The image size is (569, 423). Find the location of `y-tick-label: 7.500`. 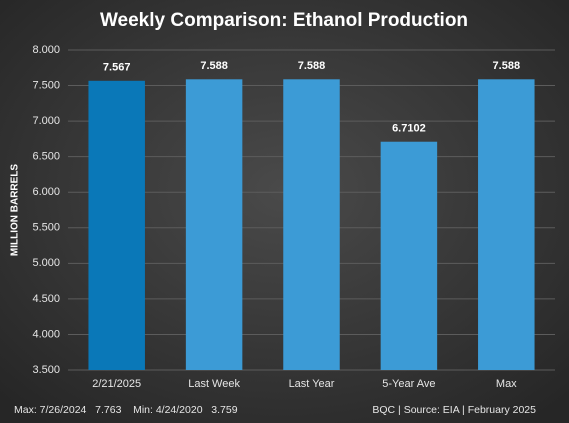

y-tick-label: 7.500 is located at coordinates (46, 85).